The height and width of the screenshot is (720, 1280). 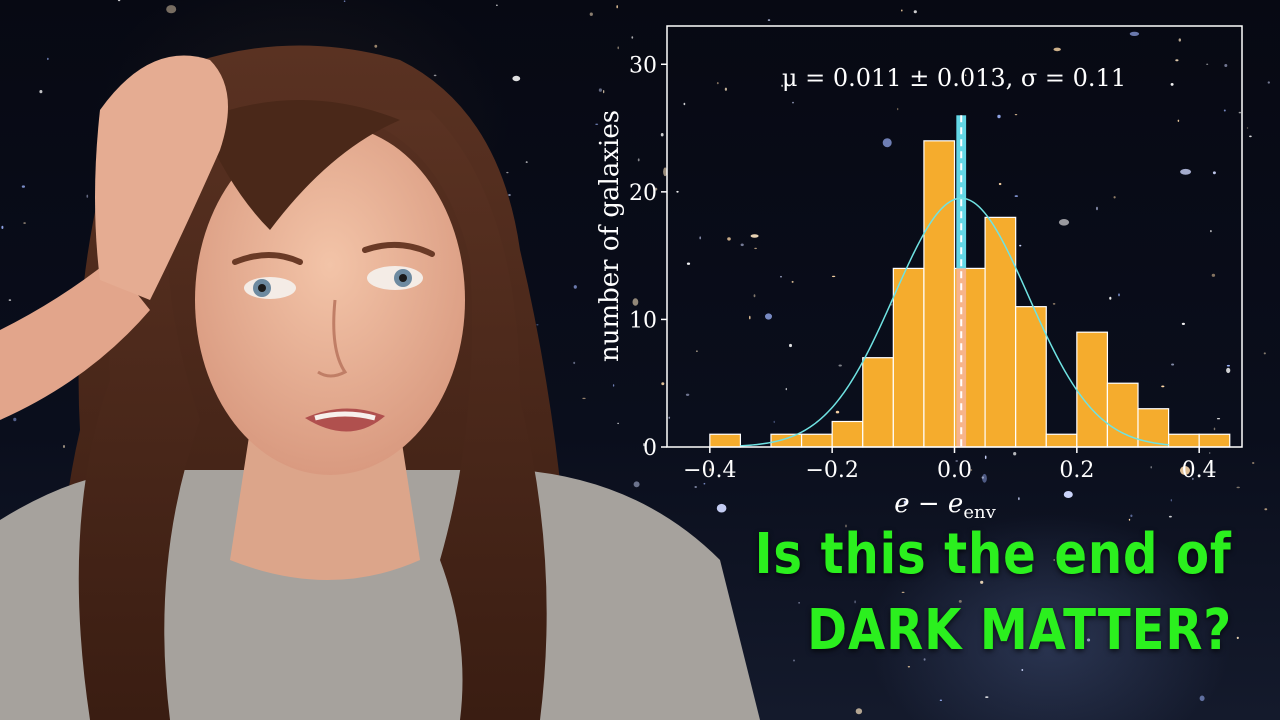 I want to click on y-axis-label: number of galaxies, so click(x=610, y=236).